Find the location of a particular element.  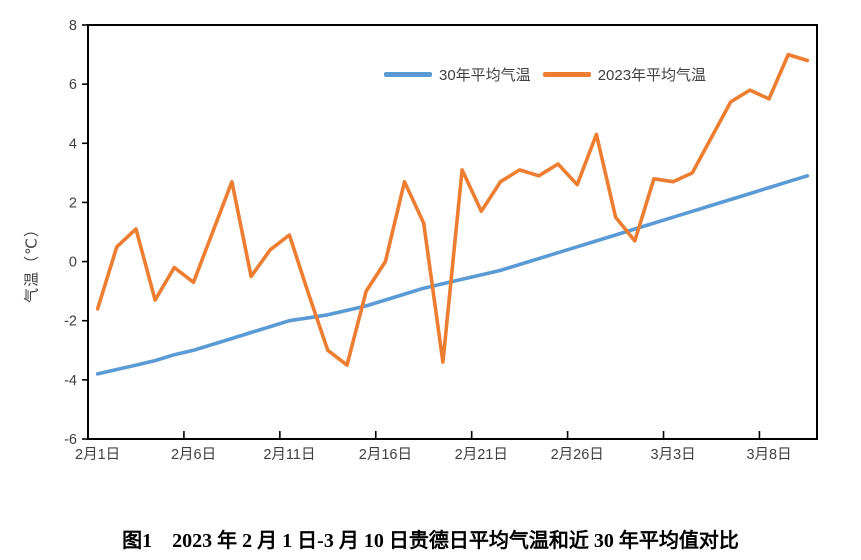

legend-item-30yr-average: 30年平均气温 is located at coordinates (457, 74).